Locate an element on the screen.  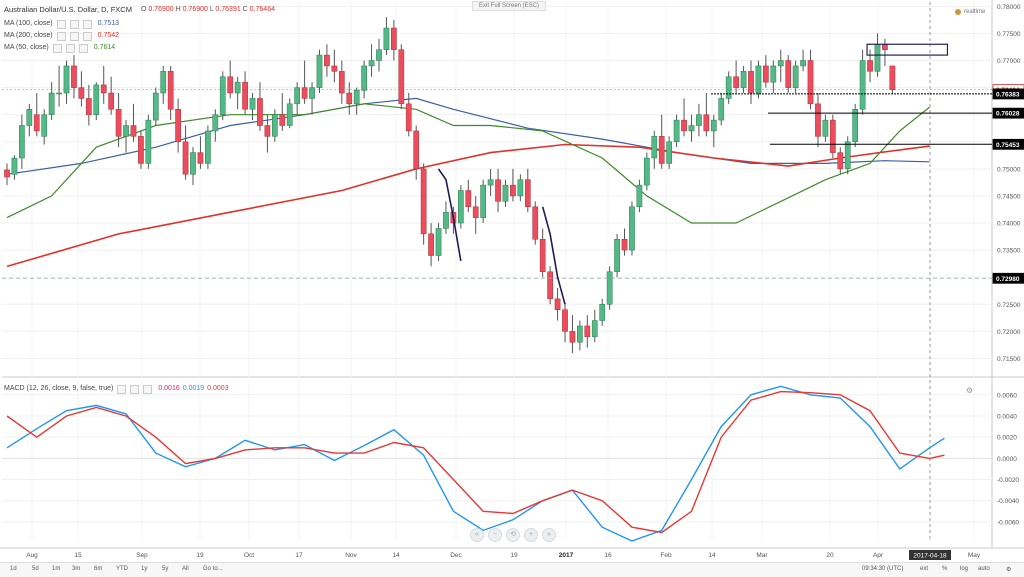
exit-full-screen-button: Exit Full Screen (ESC) is located at coordinates (509, 6).